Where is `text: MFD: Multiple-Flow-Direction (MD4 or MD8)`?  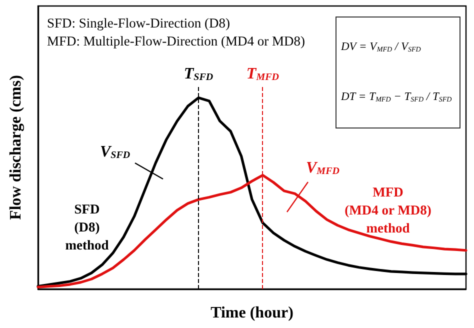
text: MFD: Multiple-Flow-Direction (MD4 or MD8) is located at coordinates (176, 41).